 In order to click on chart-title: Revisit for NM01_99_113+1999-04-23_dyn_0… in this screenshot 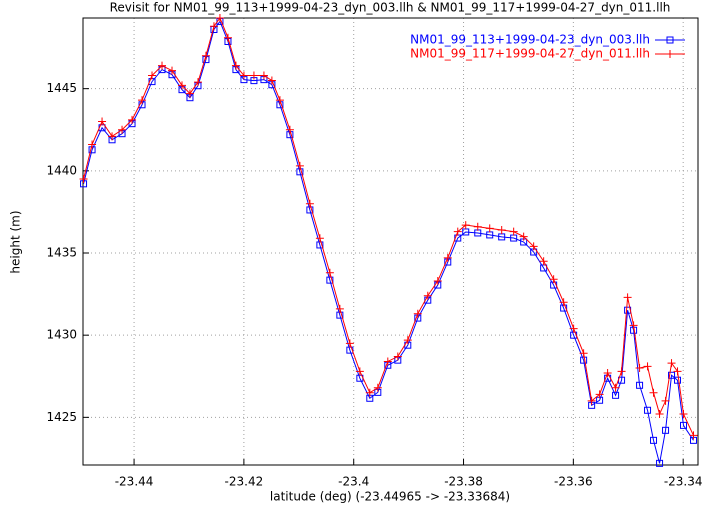, I will do `click(390, 8)`.